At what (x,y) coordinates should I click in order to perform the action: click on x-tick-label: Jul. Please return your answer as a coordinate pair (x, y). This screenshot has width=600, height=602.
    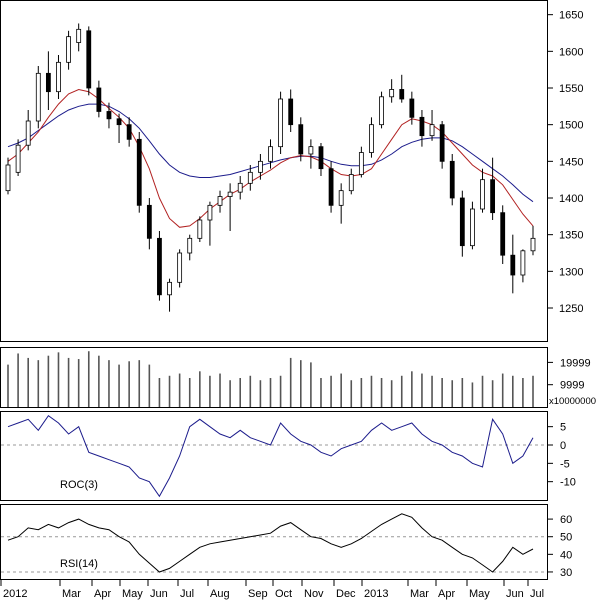
    Looking at the image, I should click on (187, 594).